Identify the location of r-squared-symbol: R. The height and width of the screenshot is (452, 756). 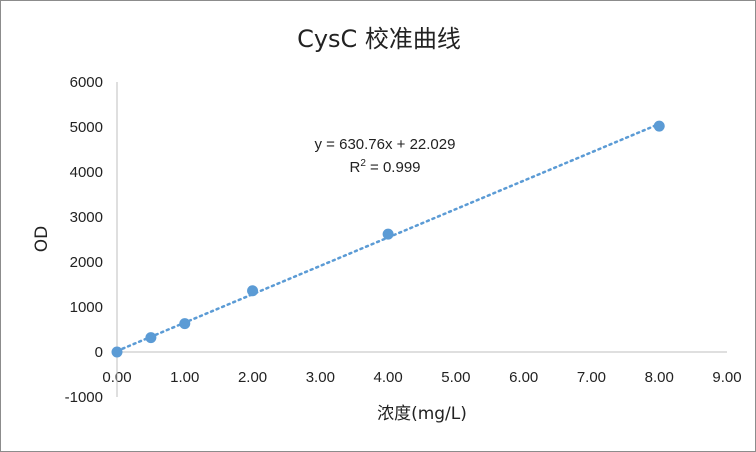
(354, 167).